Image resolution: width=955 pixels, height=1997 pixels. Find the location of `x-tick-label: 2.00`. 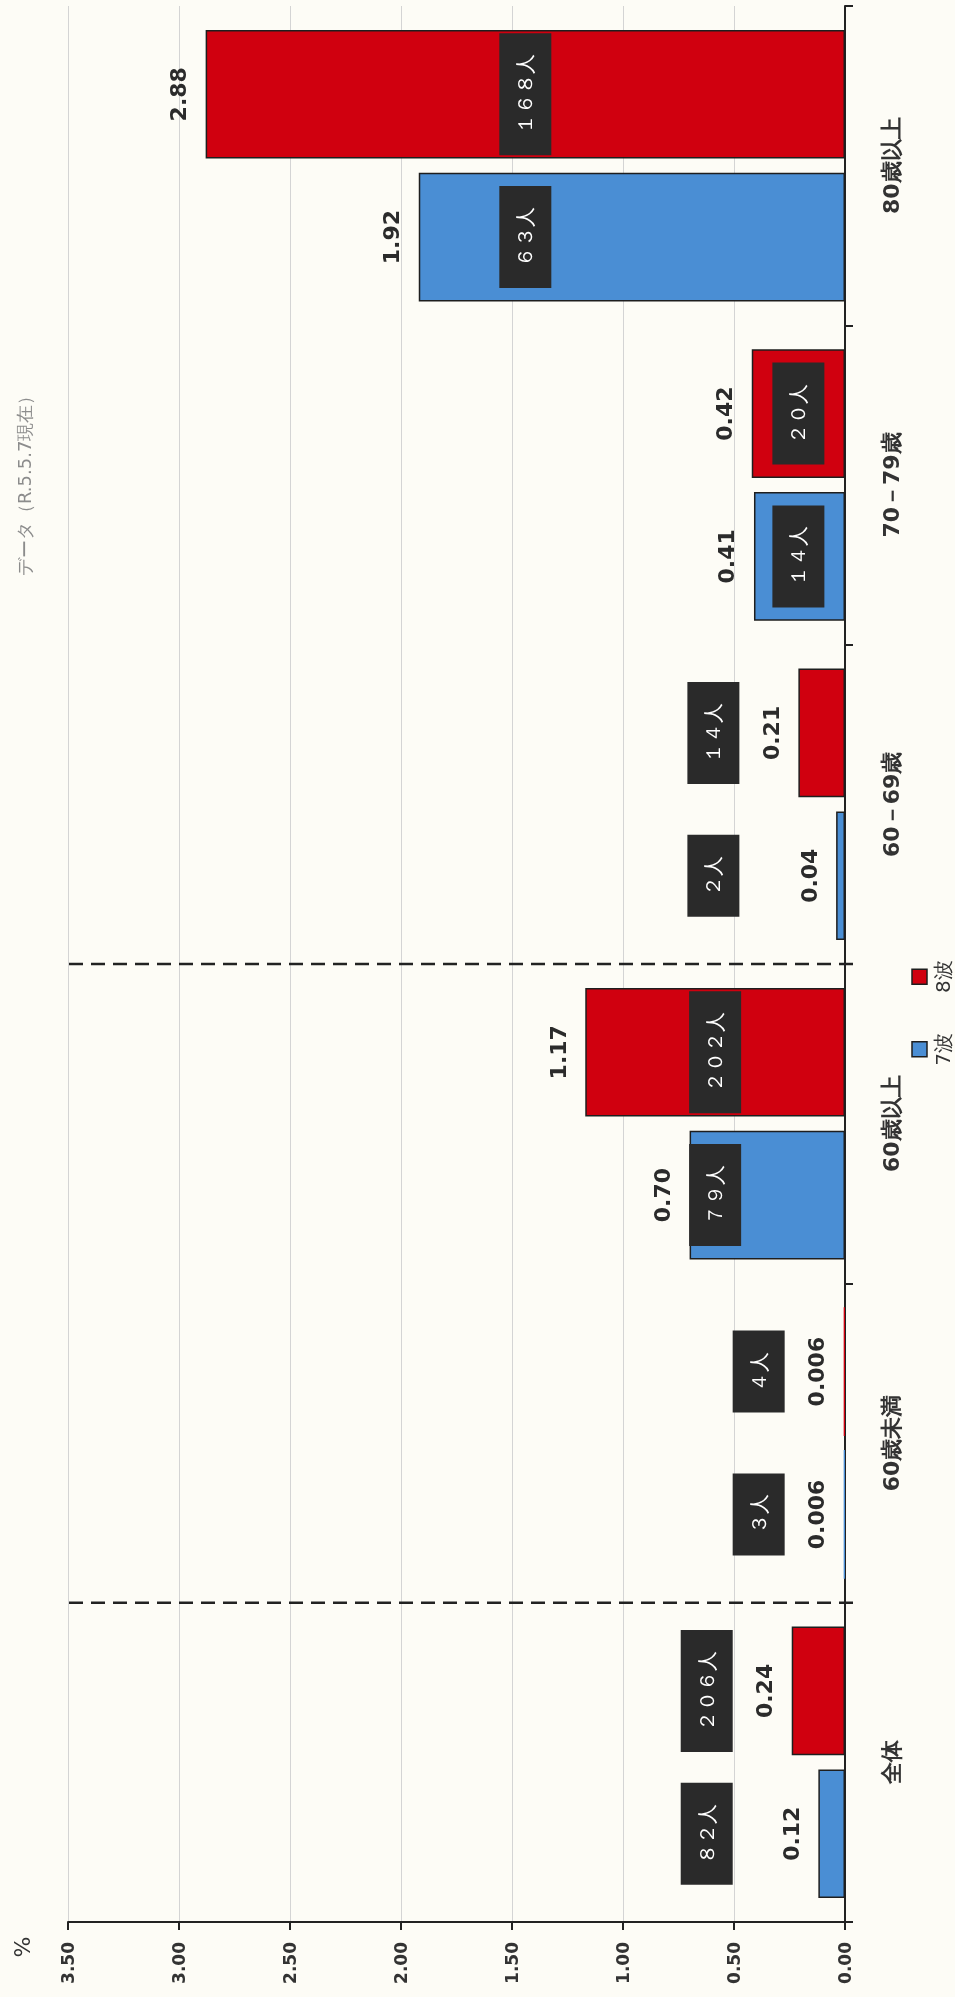

x-tick-label: 2.00 is located at coordinates (401, 1962).